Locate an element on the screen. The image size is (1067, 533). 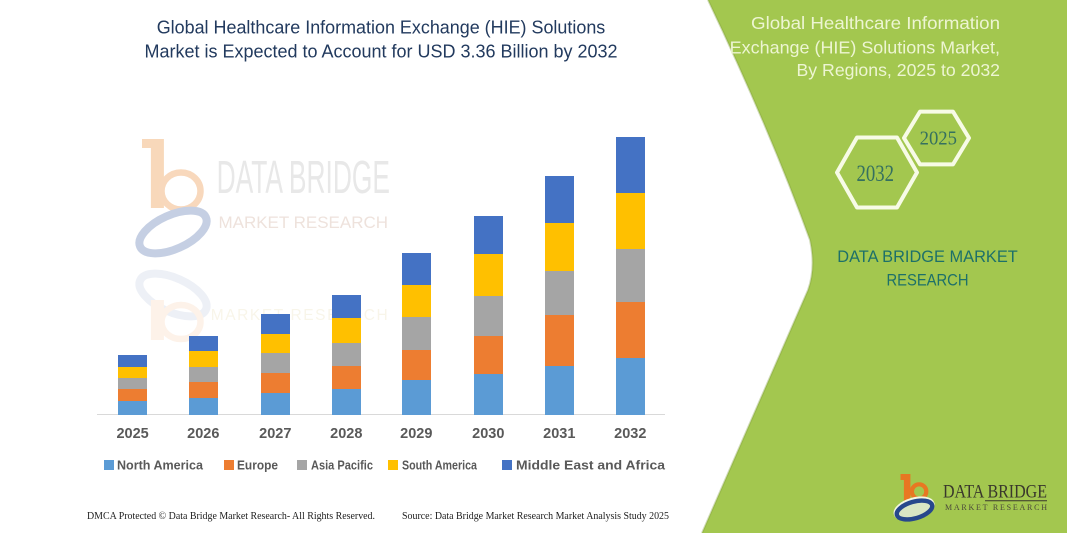
svg-text: 2029 is located at coordinates (416, 434).